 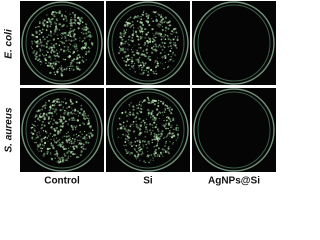 I want to click on dish-inner-rim, so click(x=234, y=130).